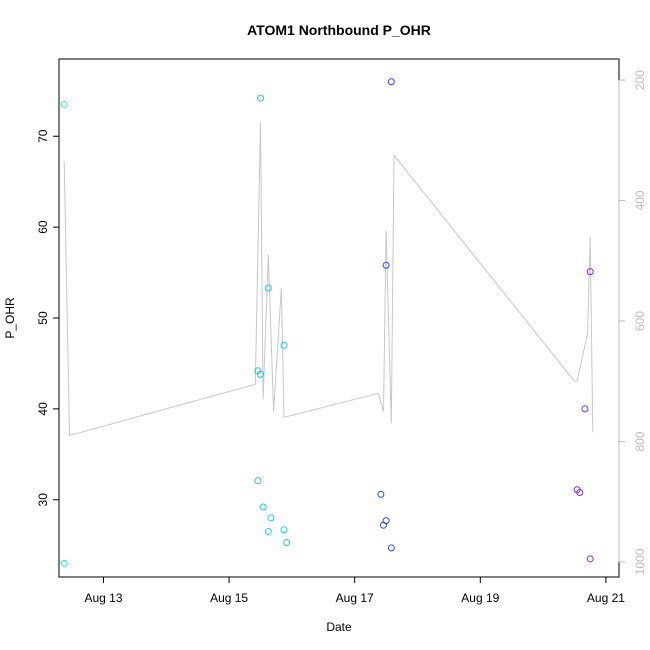 The height and width of the screenshot is (650, 650). I want to click on x-axis: Aug 13 Aug 15 Aug 17 Aug 19 Aug 21, so click(354, 591).